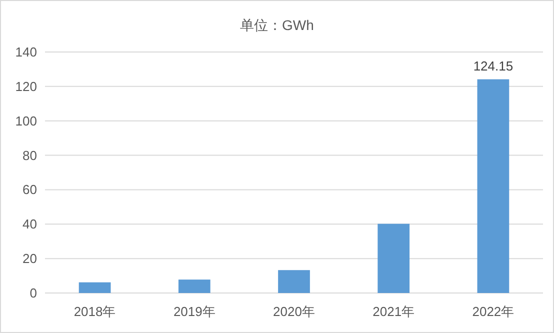 The height and width of the screenshot is (333, 554). Describe the element at coordinates (294, 311) in the screenshot. I see `x-tick-label: 2020年` at that location.